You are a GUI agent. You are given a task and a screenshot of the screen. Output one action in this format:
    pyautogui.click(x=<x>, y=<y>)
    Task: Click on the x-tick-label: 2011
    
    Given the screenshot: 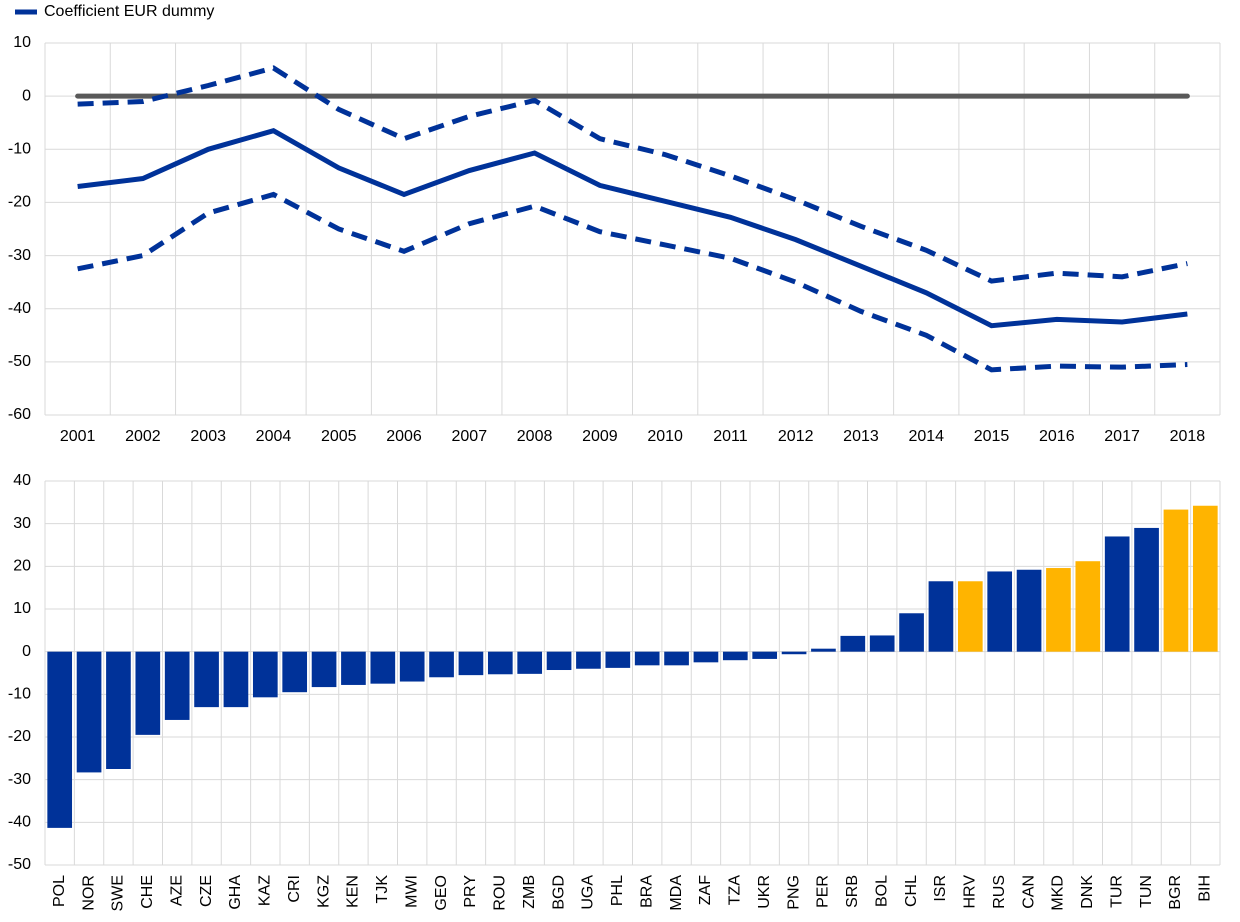 What is the action you would take?
    pyautogui.click(x=730, y=436)
    